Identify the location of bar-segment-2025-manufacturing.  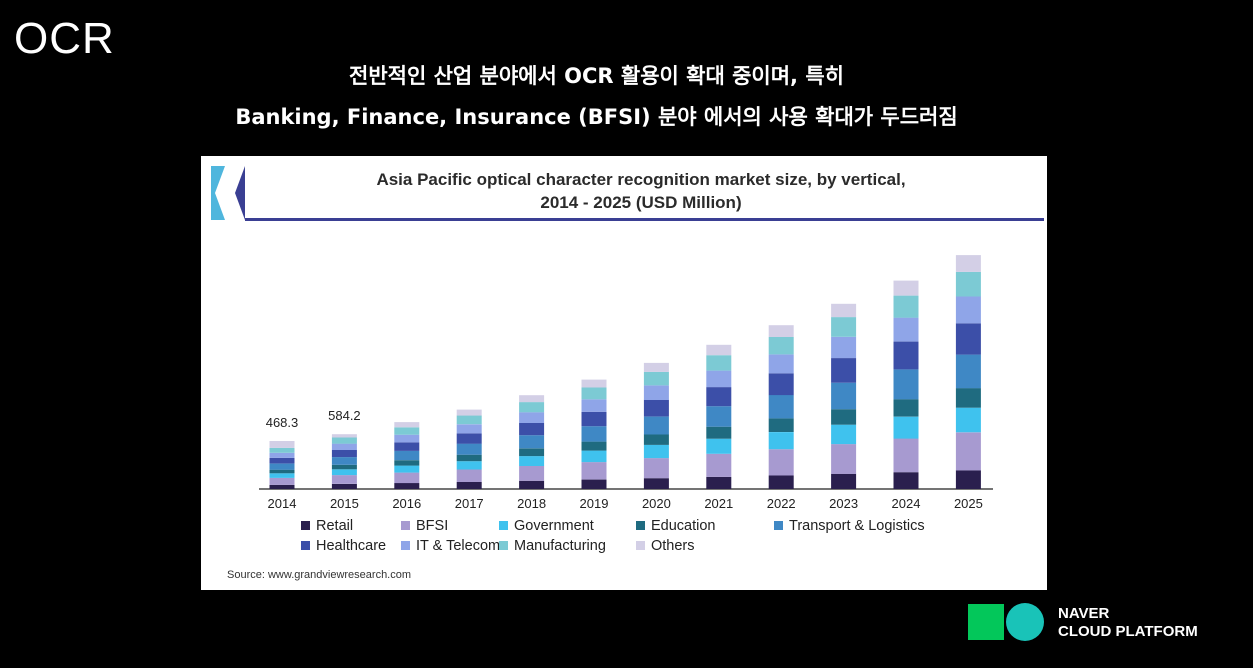
(968, 284).